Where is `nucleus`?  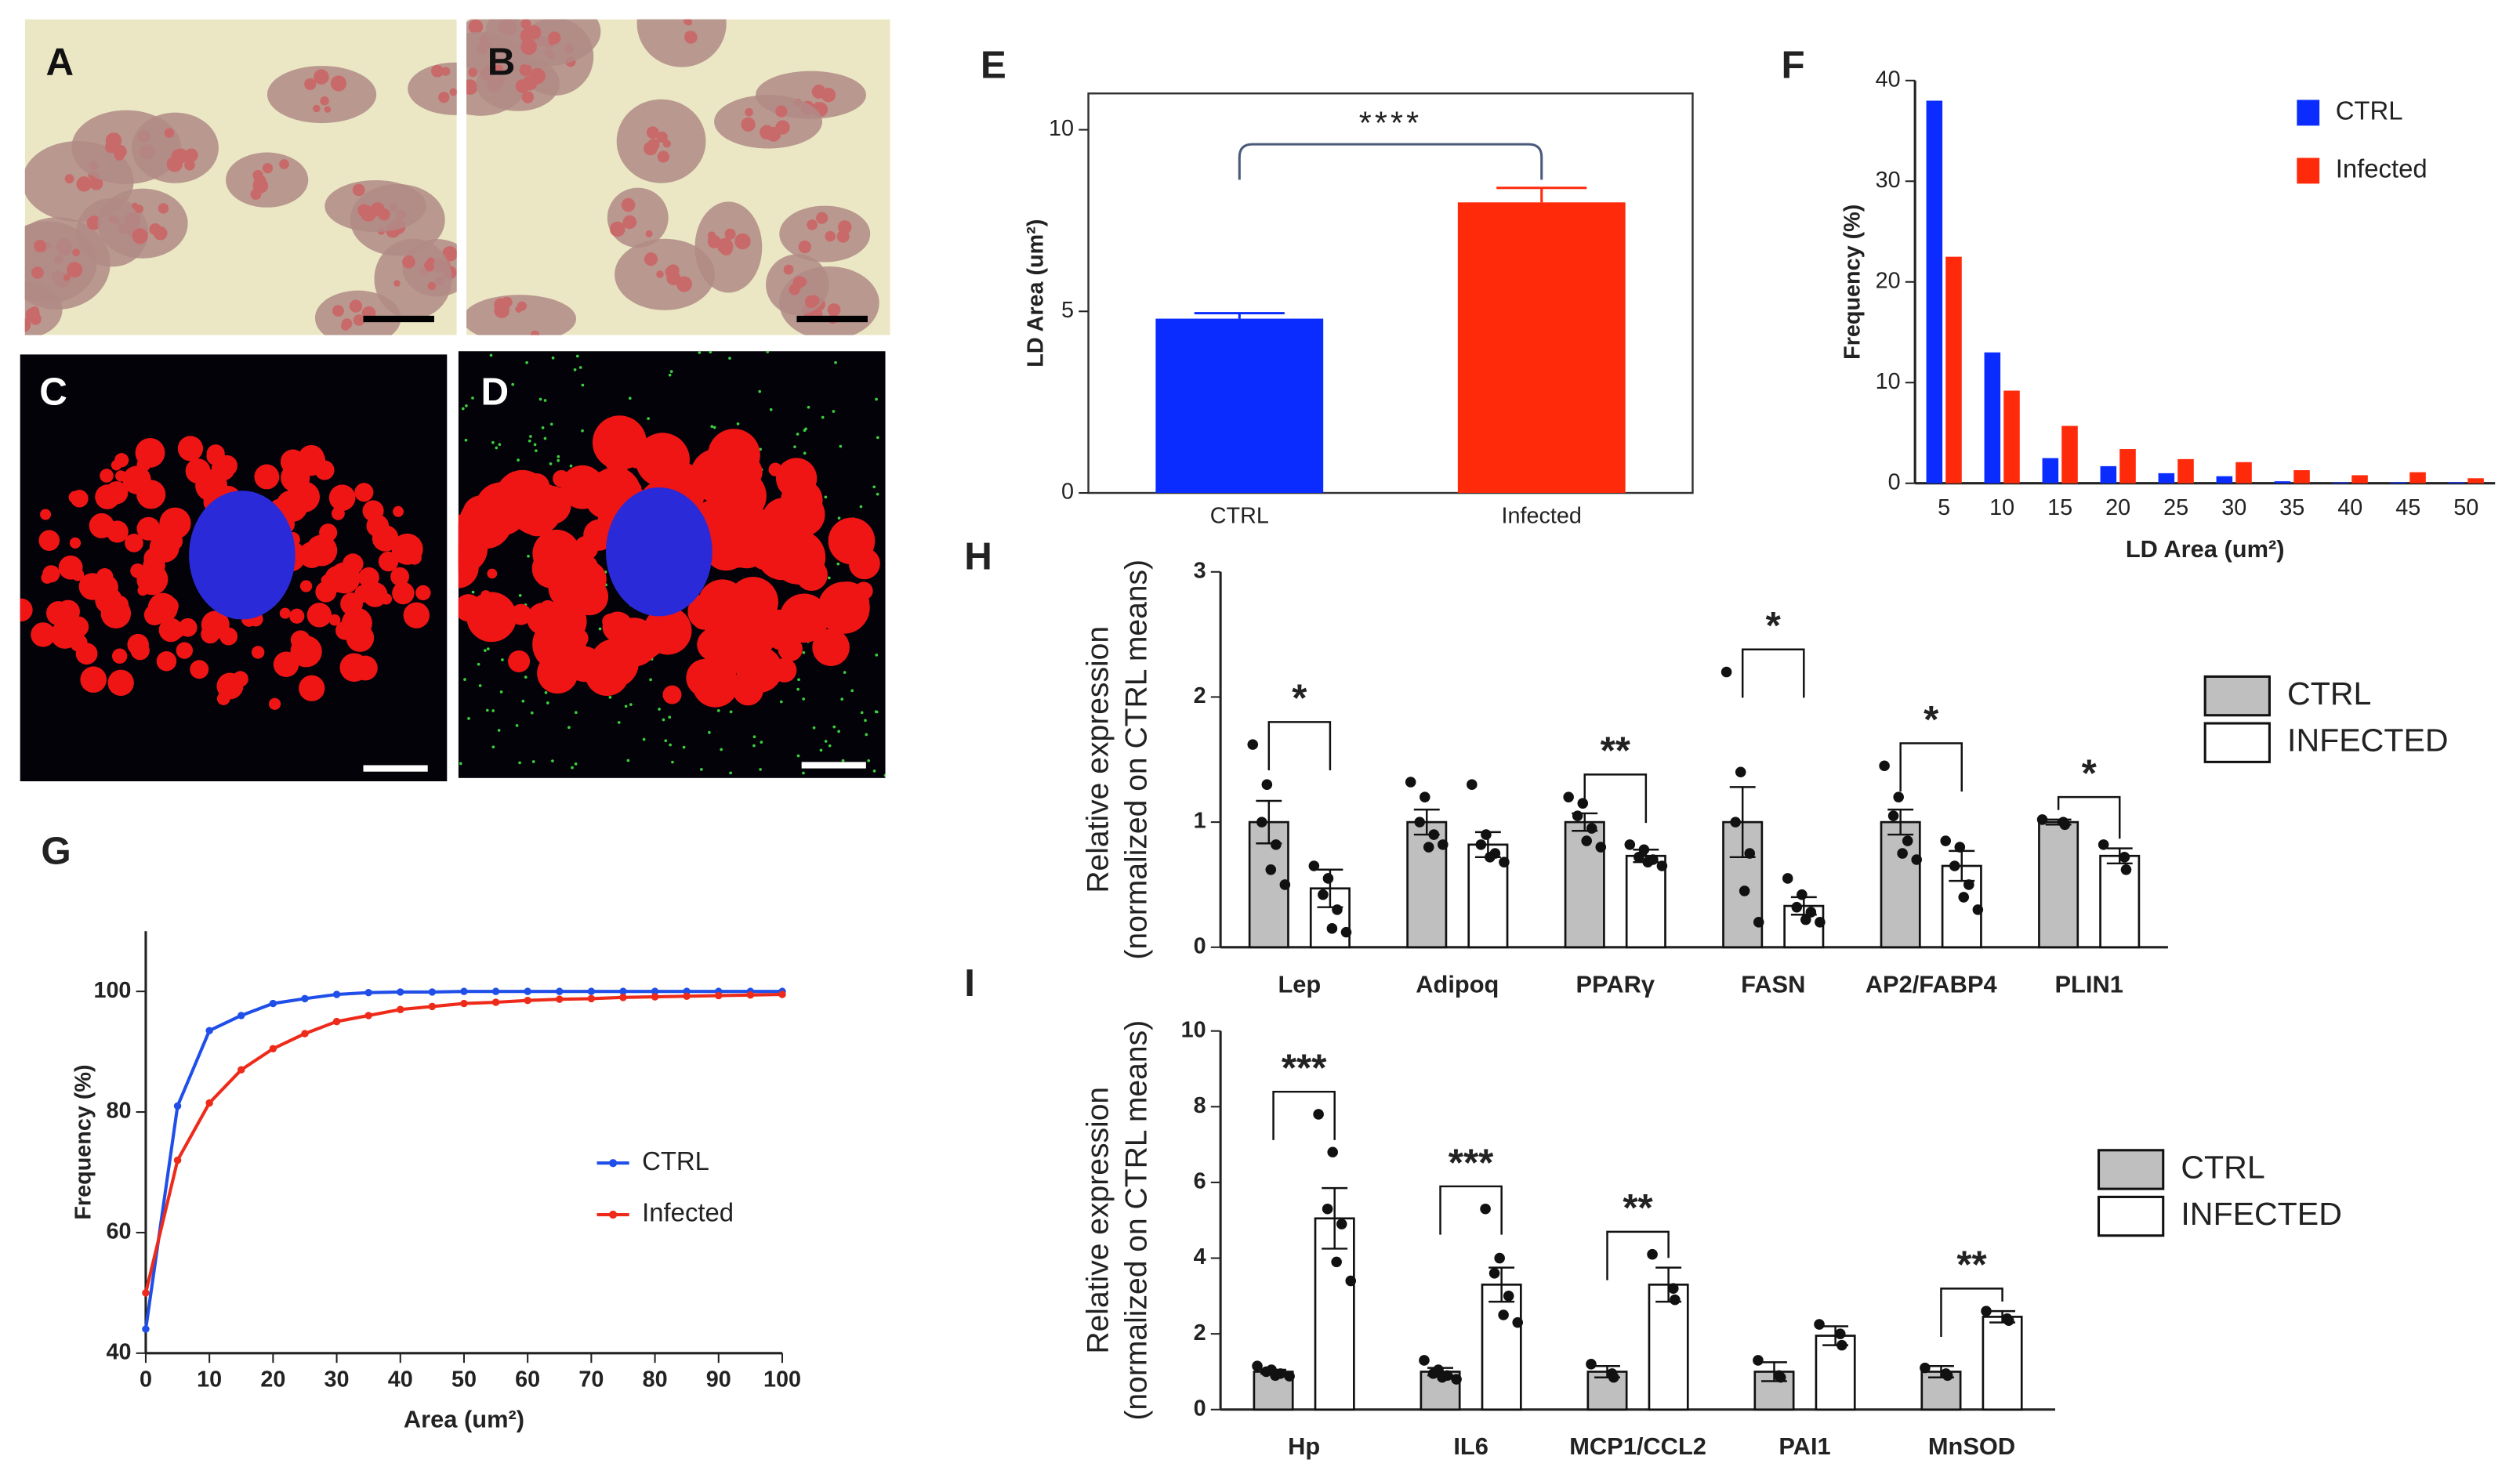
nucleus is located at coordinates (658, 552).